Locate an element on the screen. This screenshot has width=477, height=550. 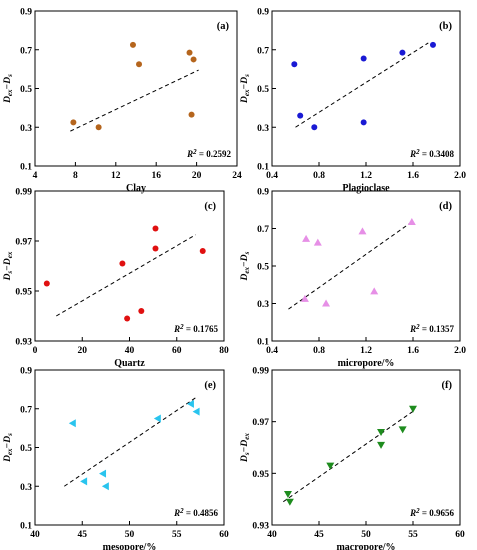
x-tick-label: 1.6 is located at coordinates (413, 176).